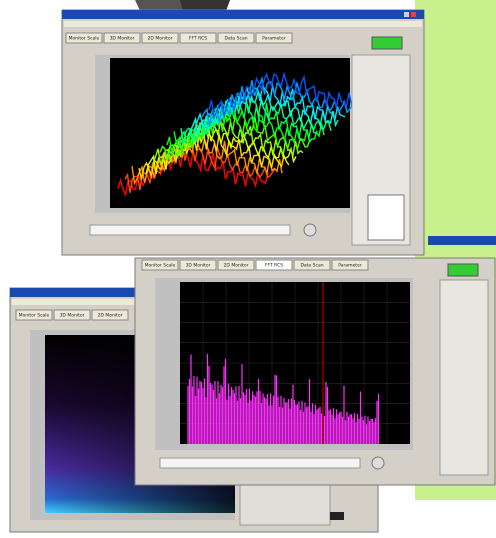 The width and height of the screenshot is (496, 538). Describe the element at coordinates (283, 398) in the screenshot. I see `spectrum` at that location.